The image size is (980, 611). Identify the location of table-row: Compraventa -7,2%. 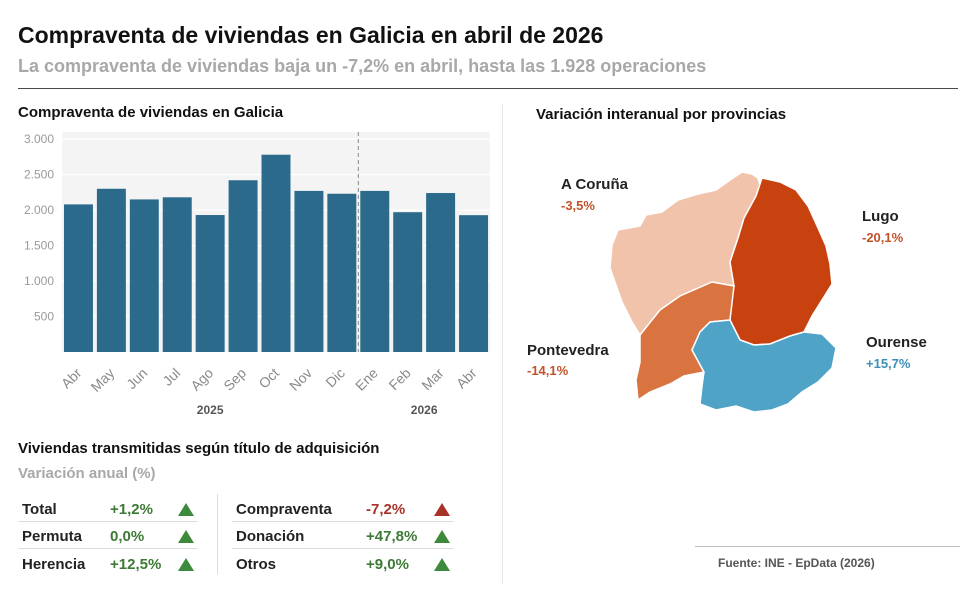
(343, 508).